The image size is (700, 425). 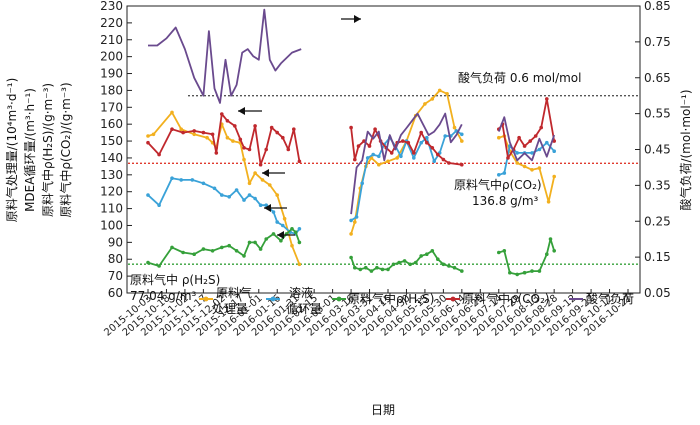 What do you see at coordinates (175, 279) in the screenshot?
I see `h2s-annotation-line1: 原料气中 ρ(H₂S)` at bounding box center [175, 279].